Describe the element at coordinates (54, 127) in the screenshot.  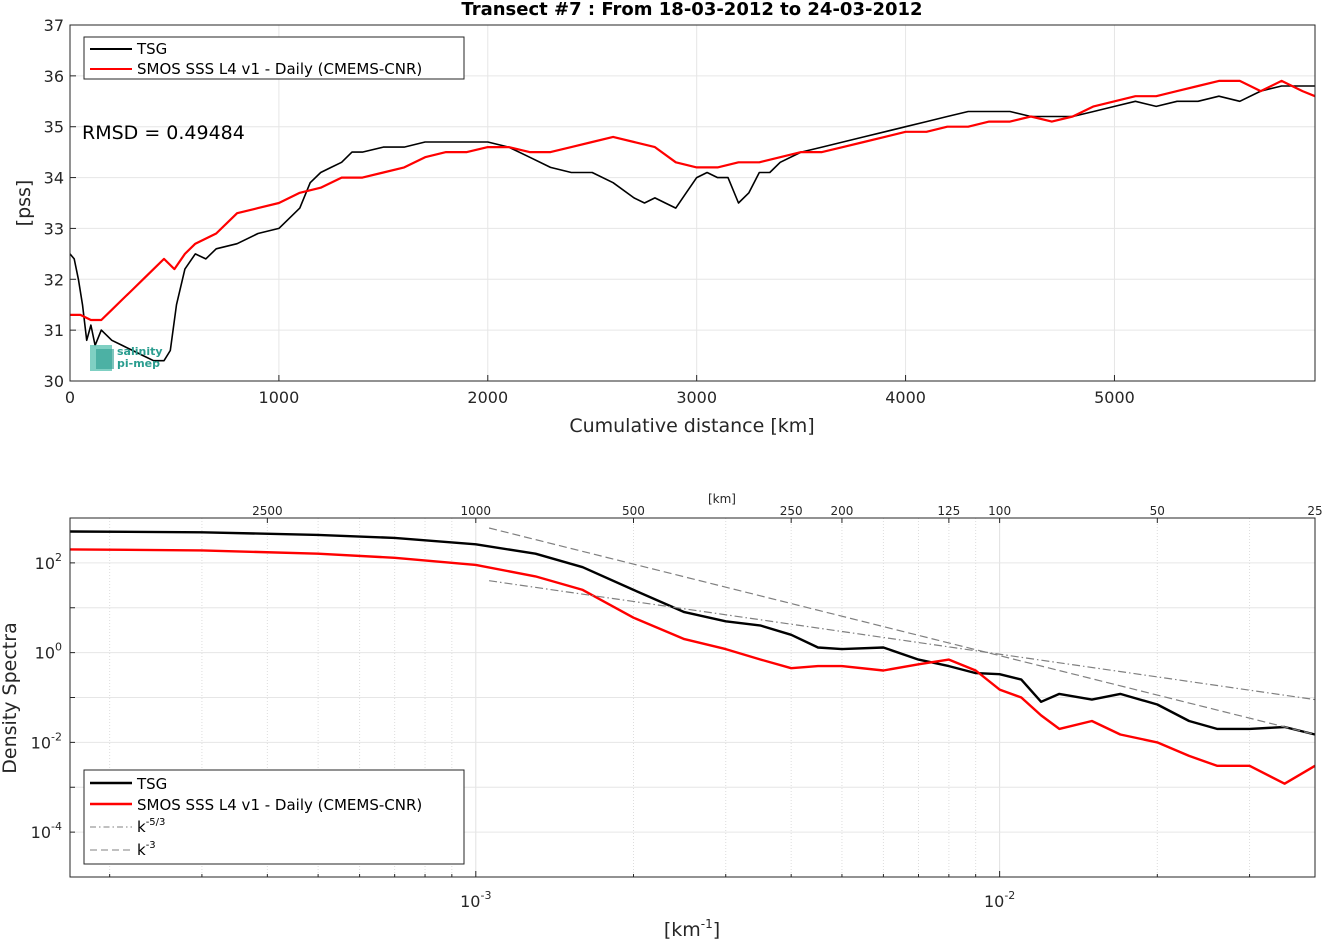
I see `top-y-tick-label: 35` at that location.